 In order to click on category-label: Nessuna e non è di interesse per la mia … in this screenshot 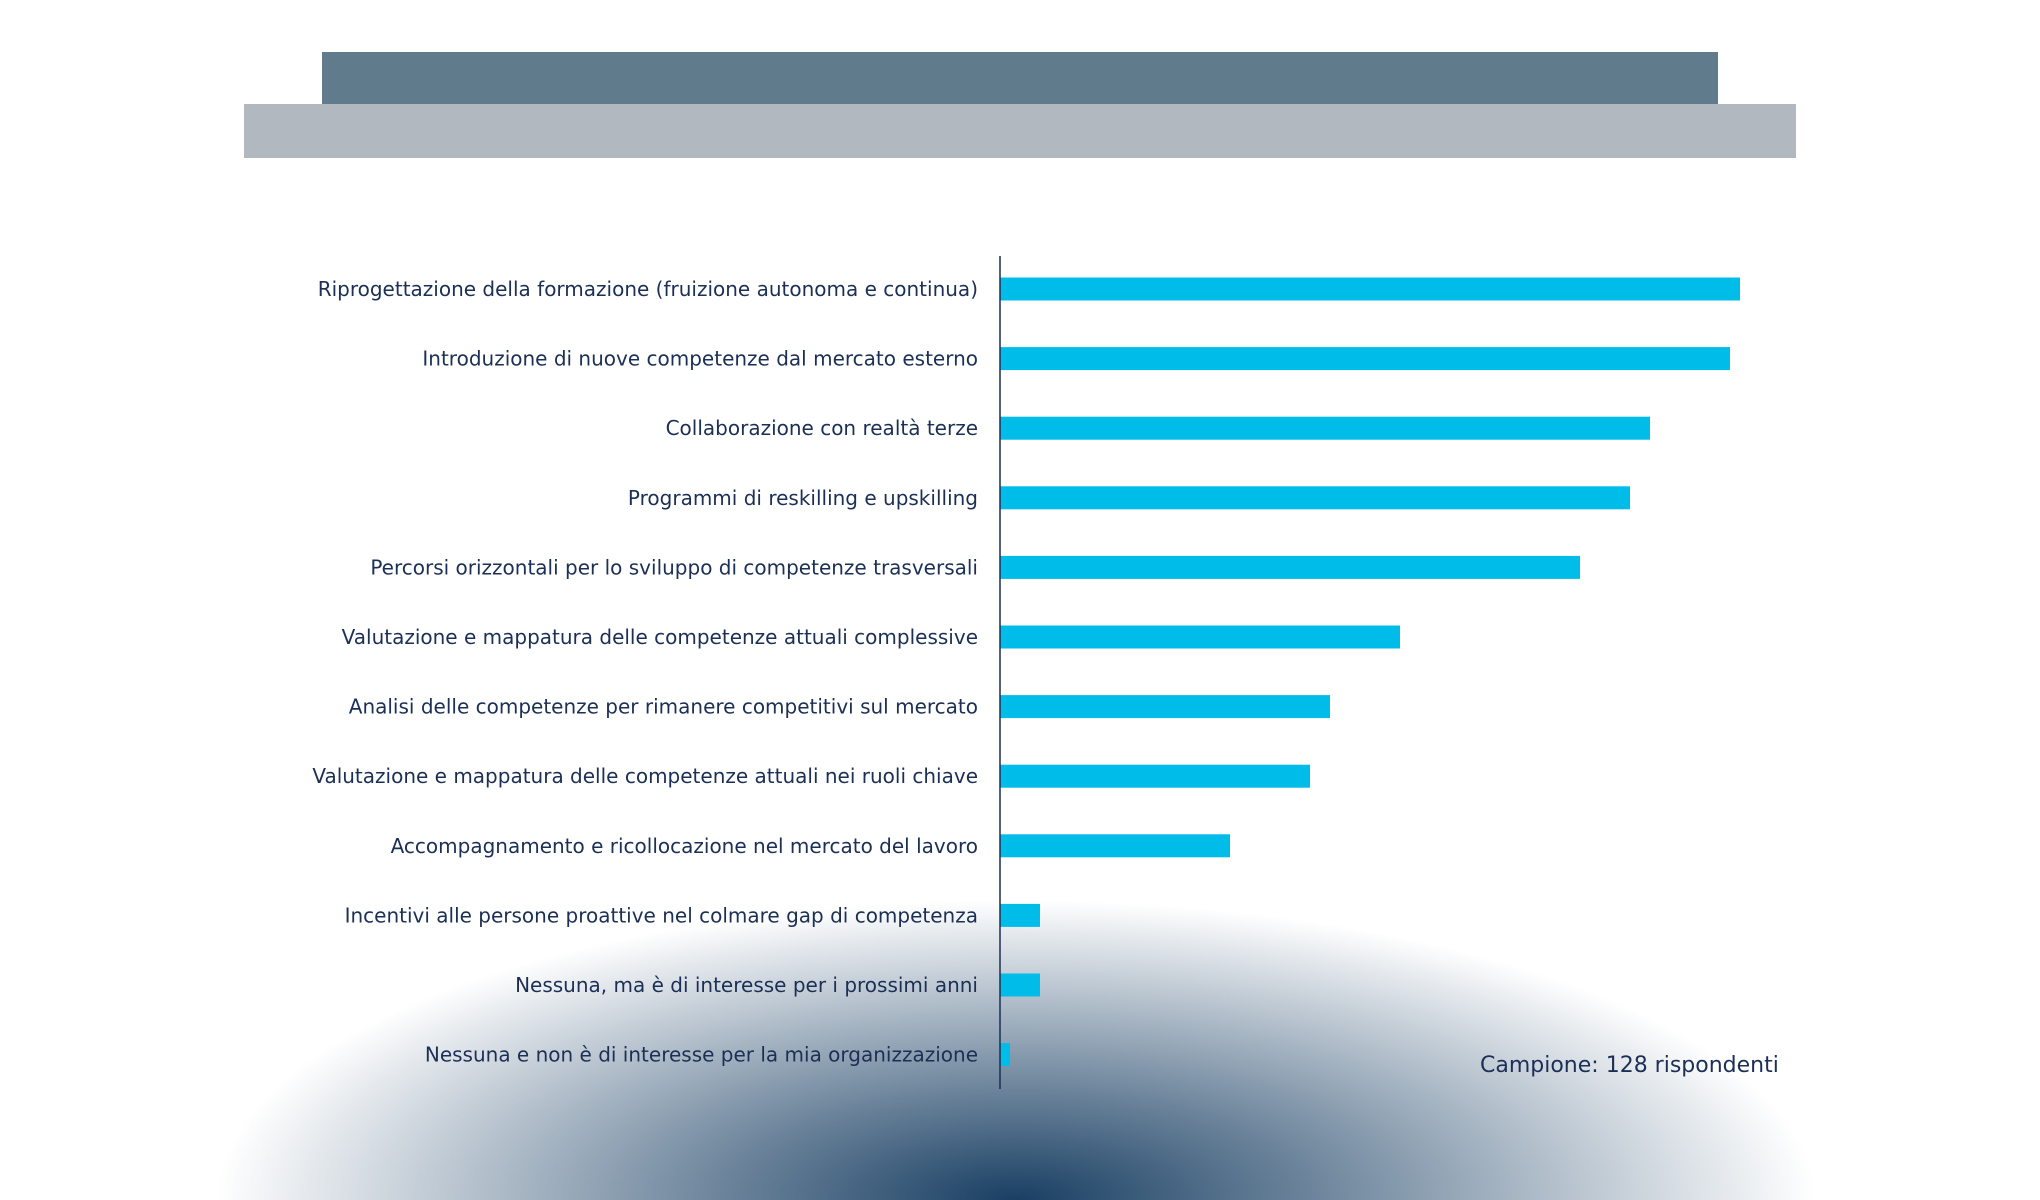, I will do `click(701, 1055)`.